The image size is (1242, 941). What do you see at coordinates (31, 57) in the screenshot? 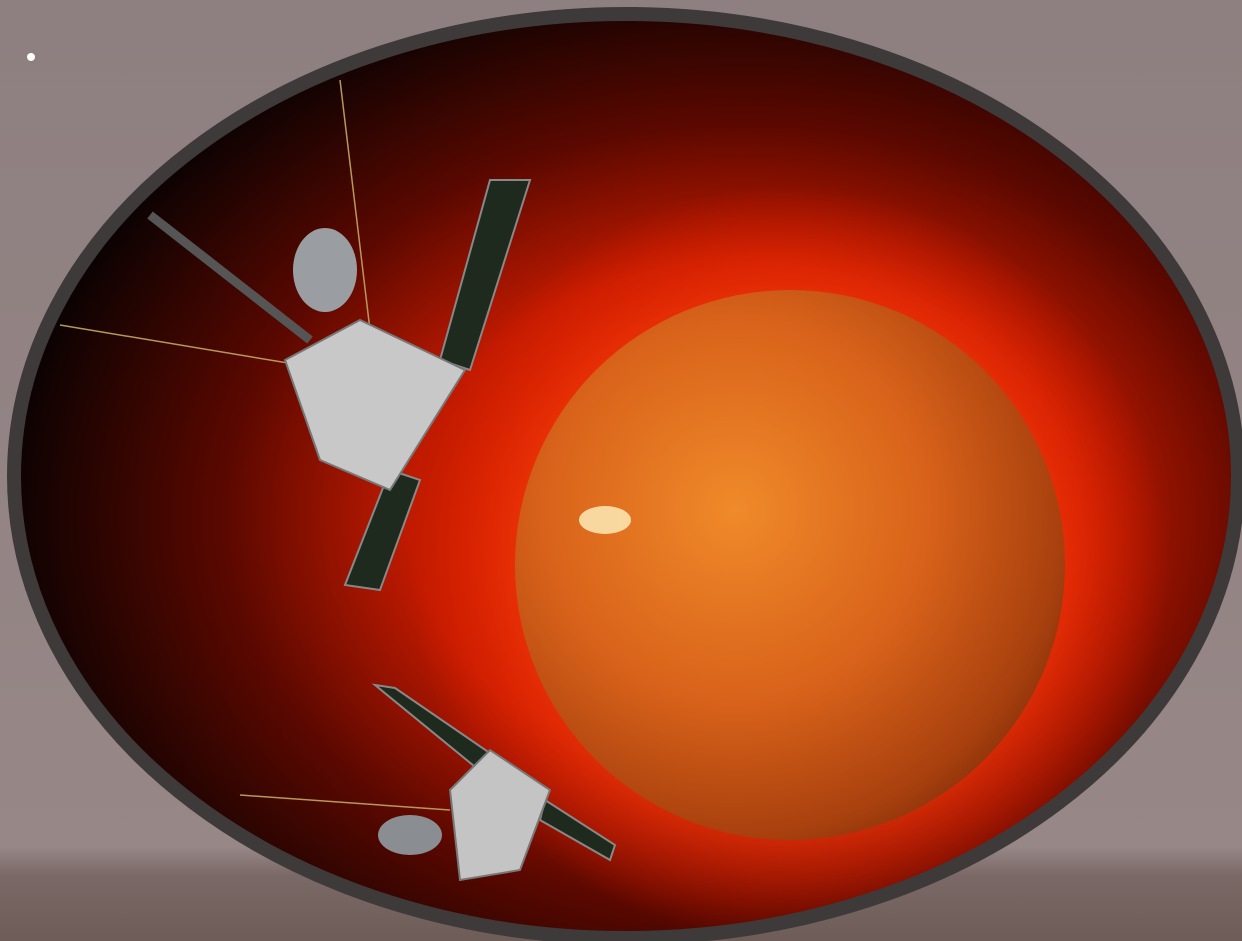
I see `bullet` at bounding box center [31, 57].